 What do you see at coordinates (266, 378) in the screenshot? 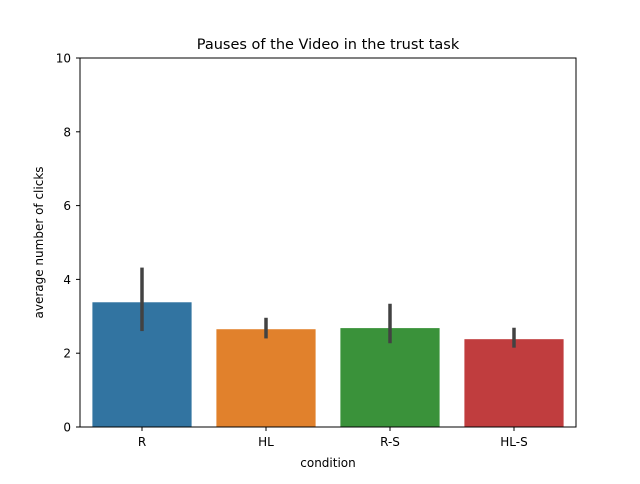
I see `bar-hl` at bounding box center [266, 378].